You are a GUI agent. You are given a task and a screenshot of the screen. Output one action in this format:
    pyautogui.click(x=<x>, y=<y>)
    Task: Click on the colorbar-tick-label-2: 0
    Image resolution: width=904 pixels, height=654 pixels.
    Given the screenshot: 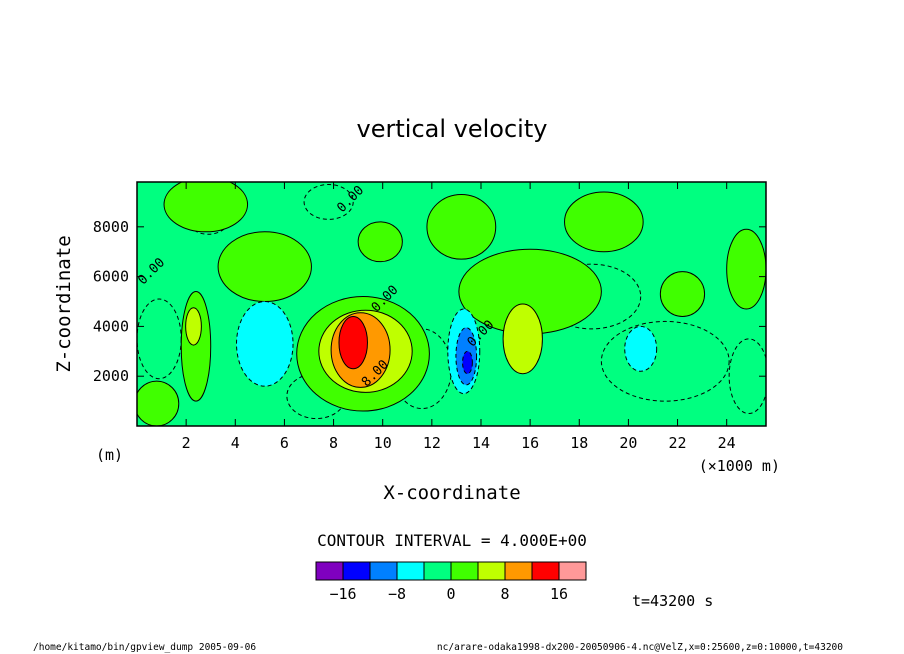 What is the action you would take?
    pyautogui.click(x=450, y=594)
    